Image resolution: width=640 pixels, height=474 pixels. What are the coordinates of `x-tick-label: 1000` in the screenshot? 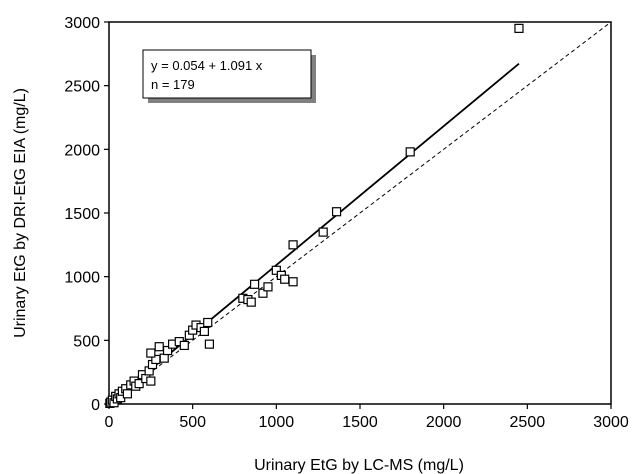 It's located at (277, 422).